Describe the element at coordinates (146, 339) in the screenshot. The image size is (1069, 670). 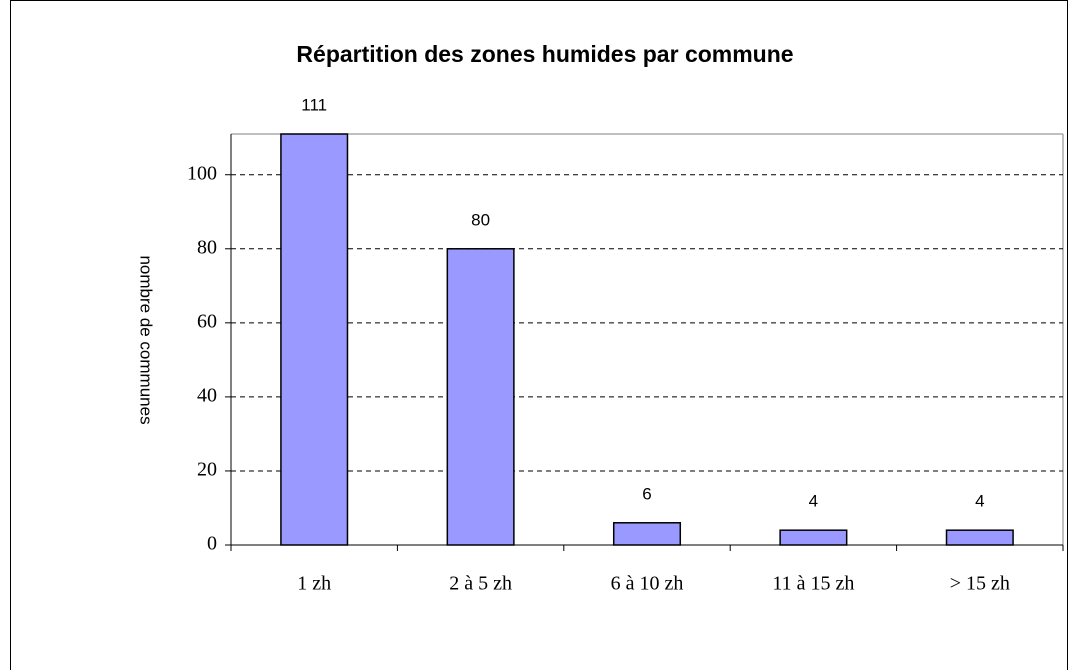
I see `y-axis-label: nombre de communes` at that location.